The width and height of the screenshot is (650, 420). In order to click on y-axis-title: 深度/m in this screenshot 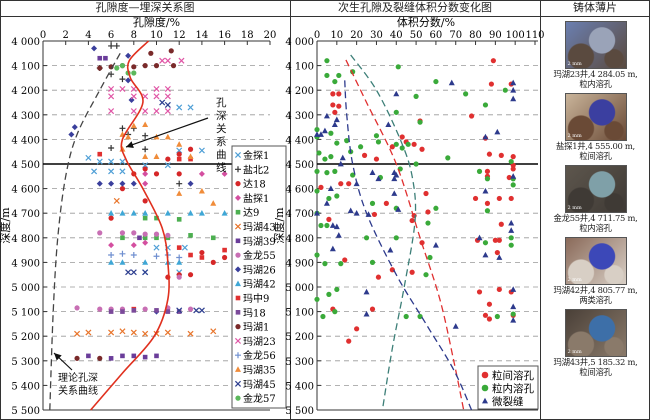, I will do `click(6, 225)`.